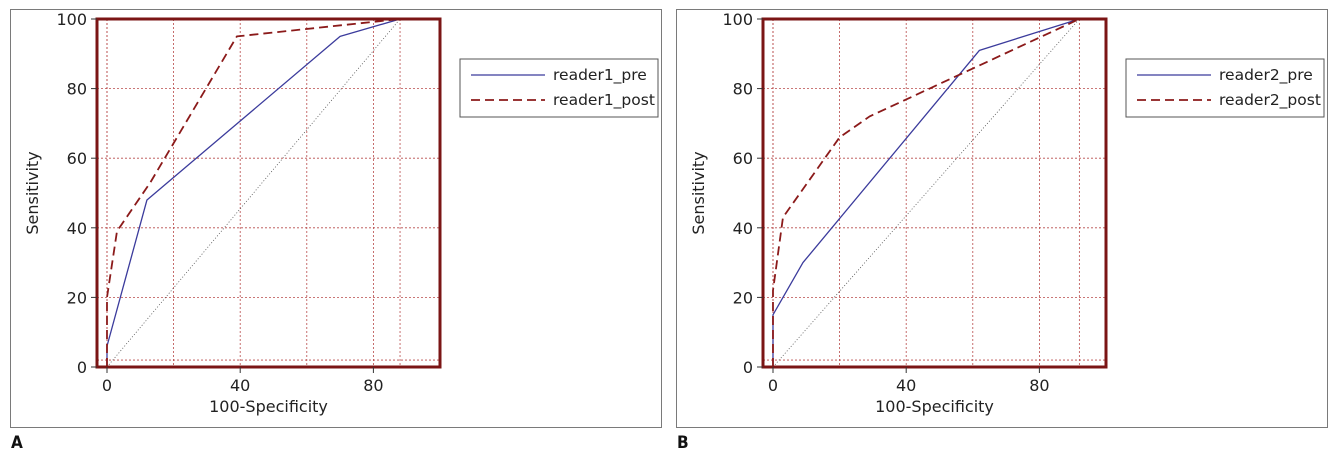 The image size is (1338, 456). I want to click on legend: reader1_pre reader1_post, so click(559, 88).